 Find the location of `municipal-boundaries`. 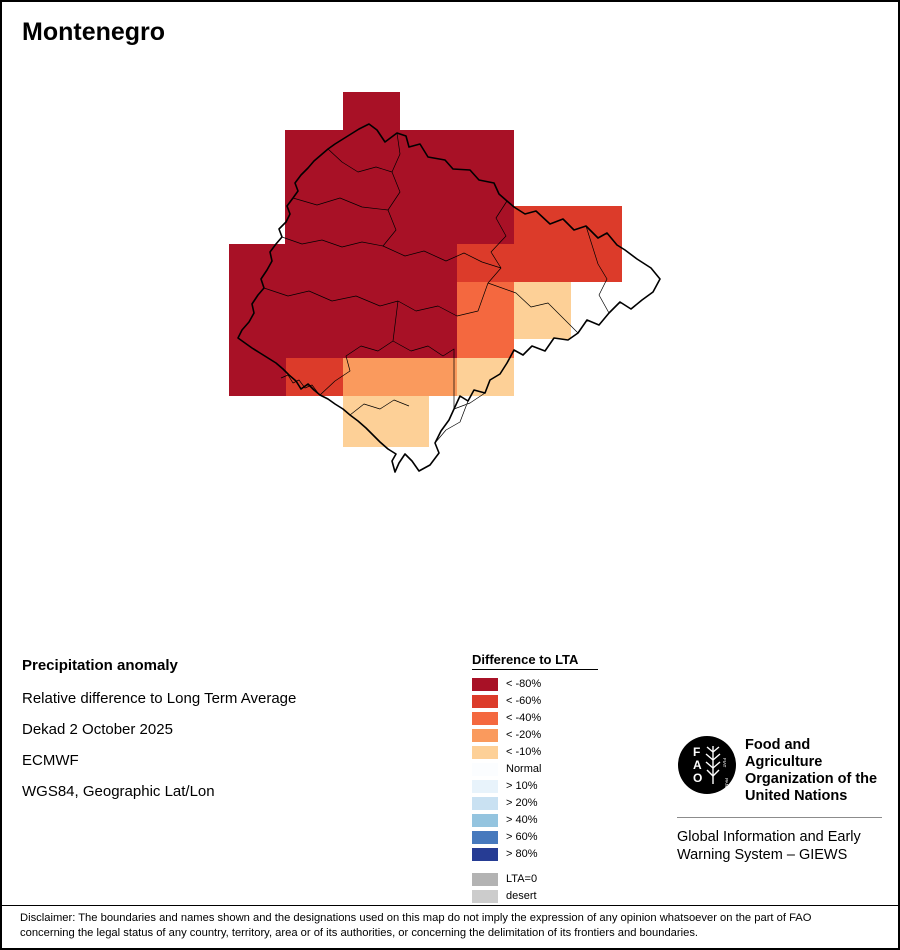

municipal-boundaries is located at coordinates (436, 288).